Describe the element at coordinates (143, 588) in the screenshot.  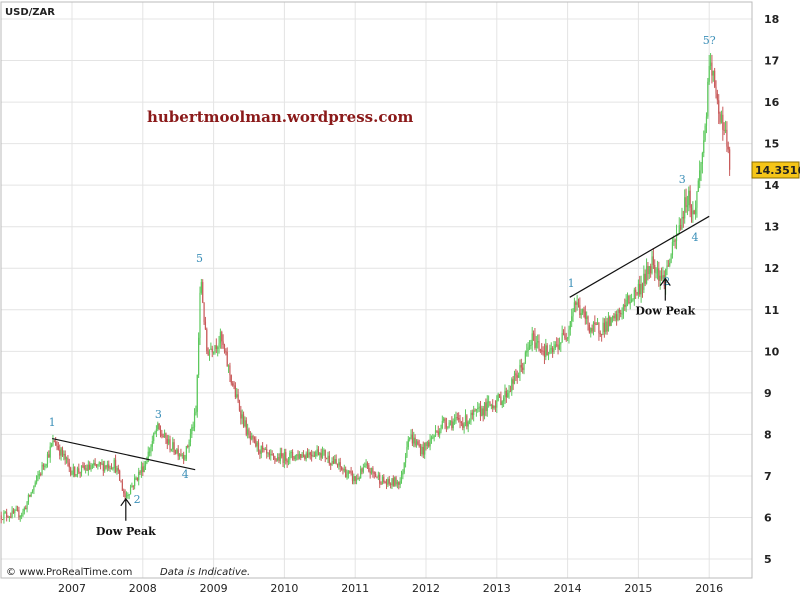
I see `x-tick-label: 2008` at that location.